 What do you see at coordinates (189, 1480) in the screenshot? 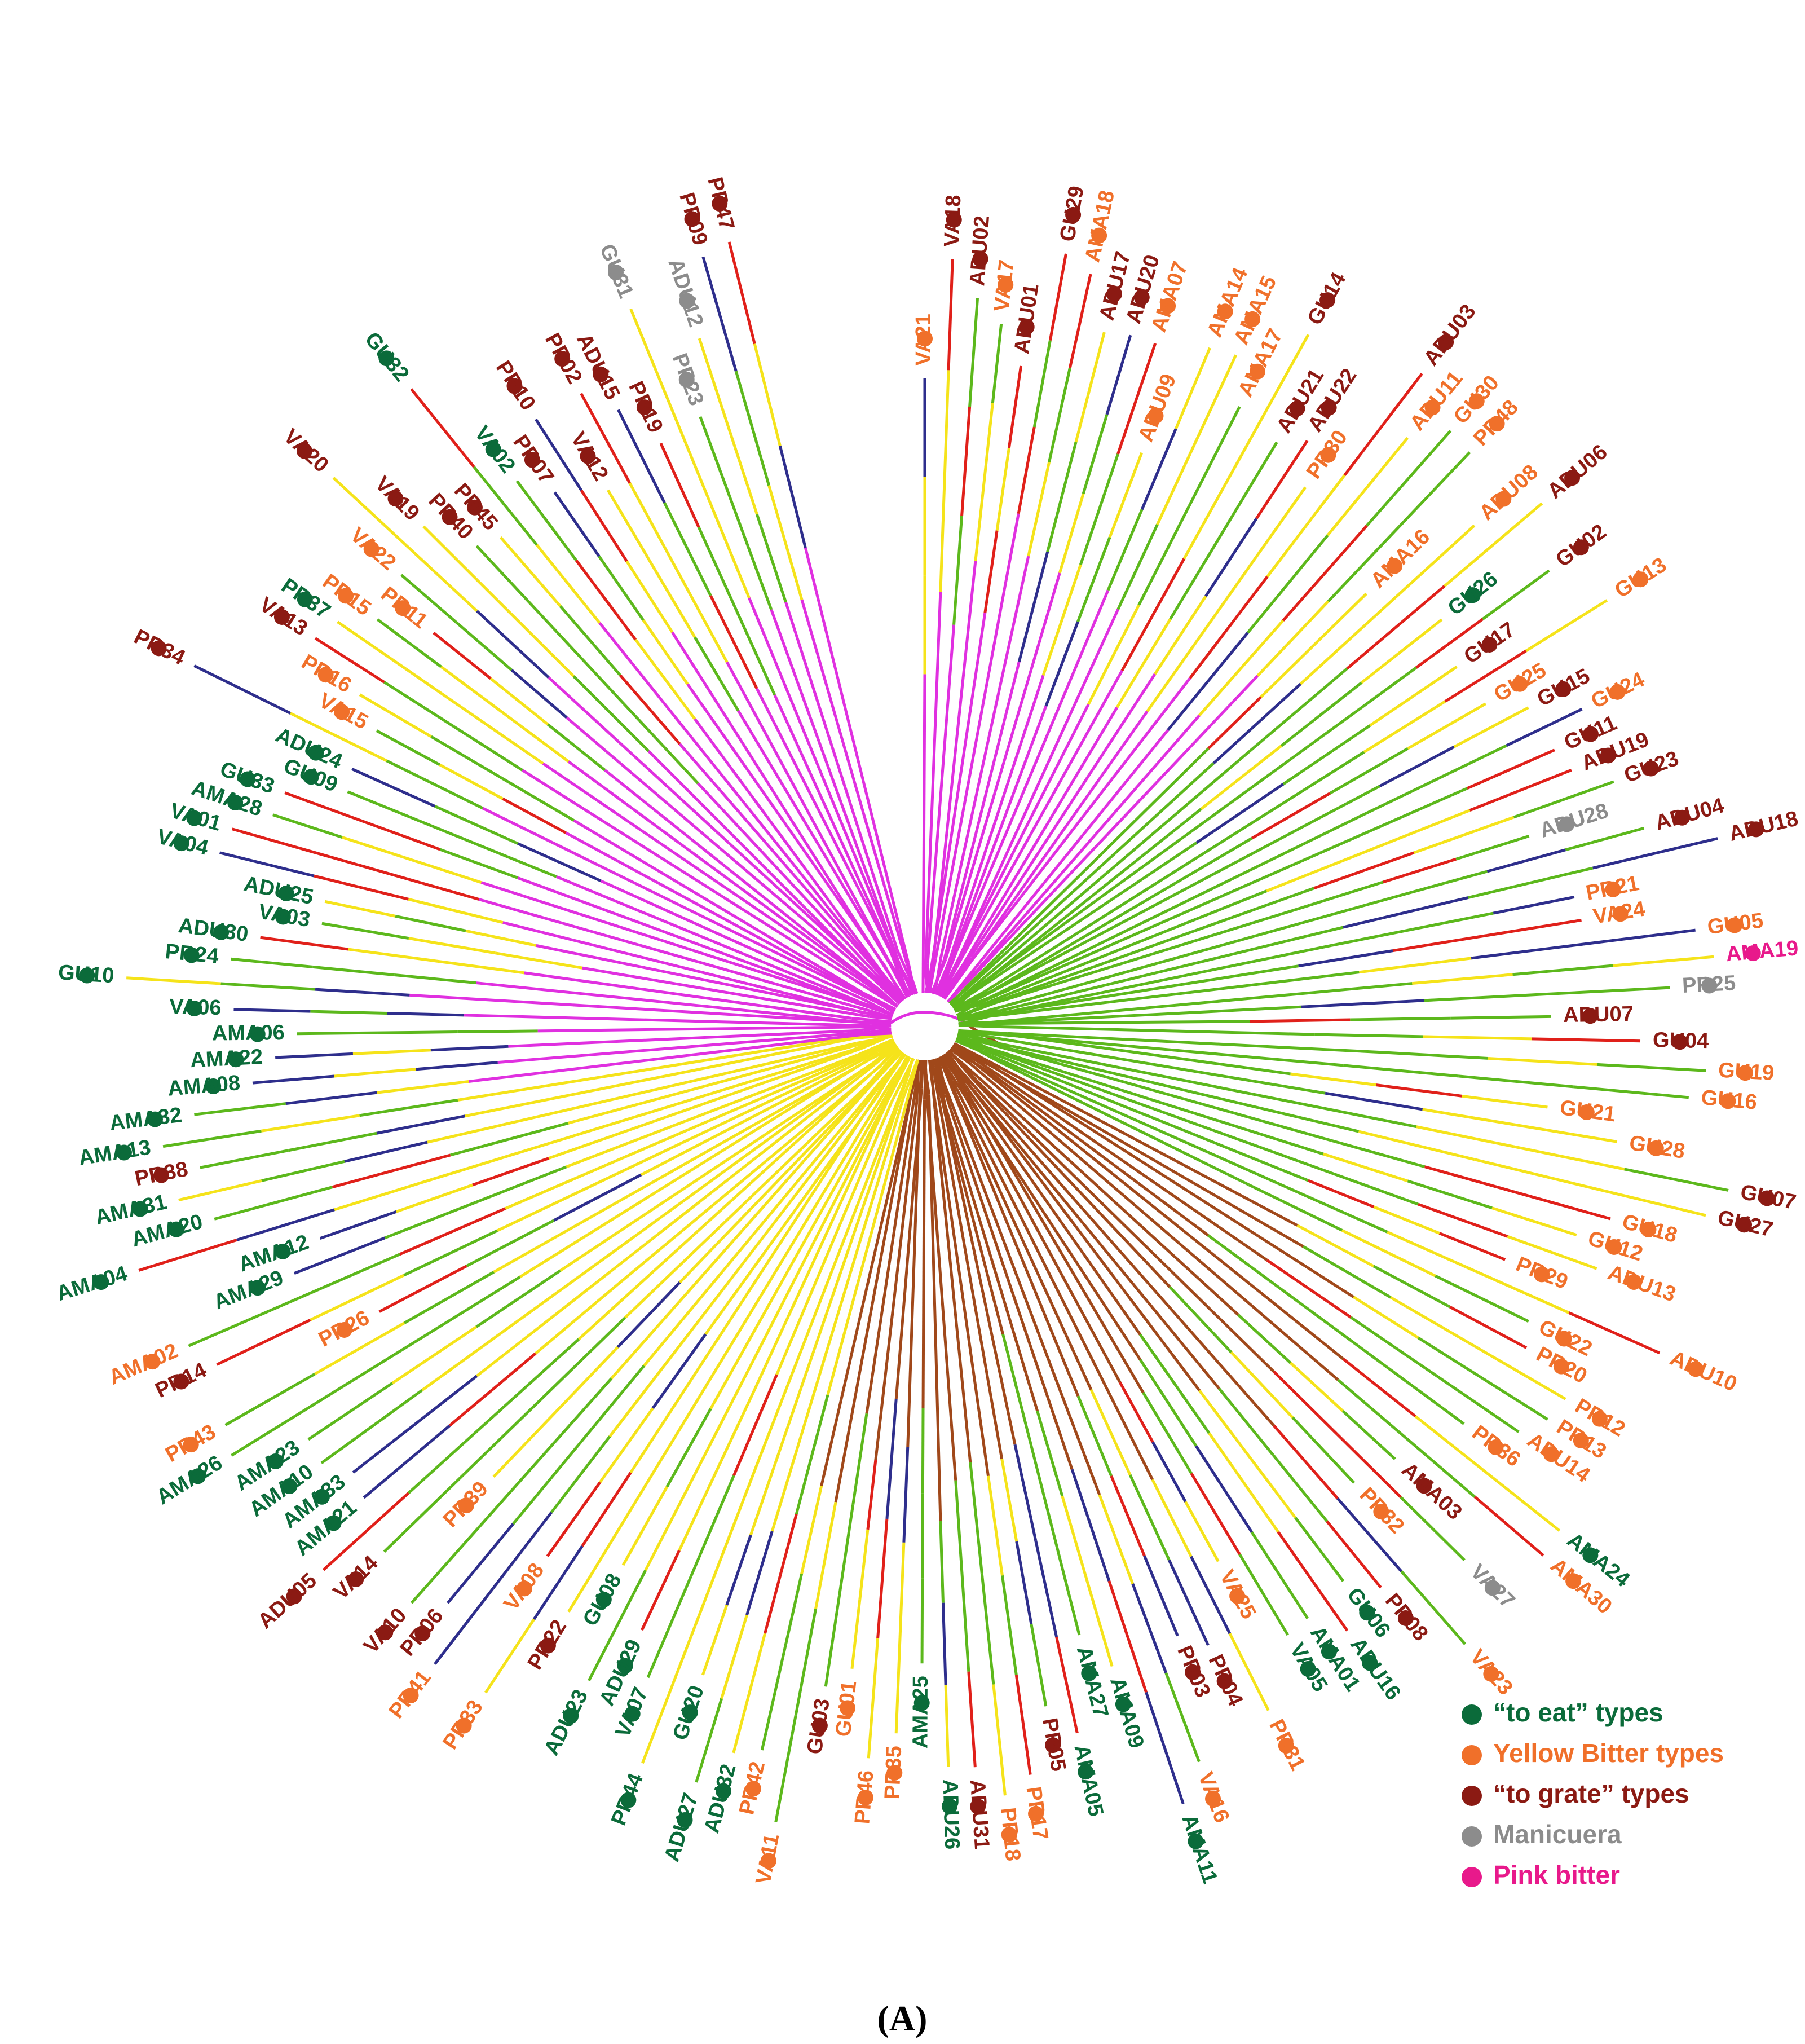
I see `leaf-label-AMA26: AMA26` at bounding box center [189, 1480].